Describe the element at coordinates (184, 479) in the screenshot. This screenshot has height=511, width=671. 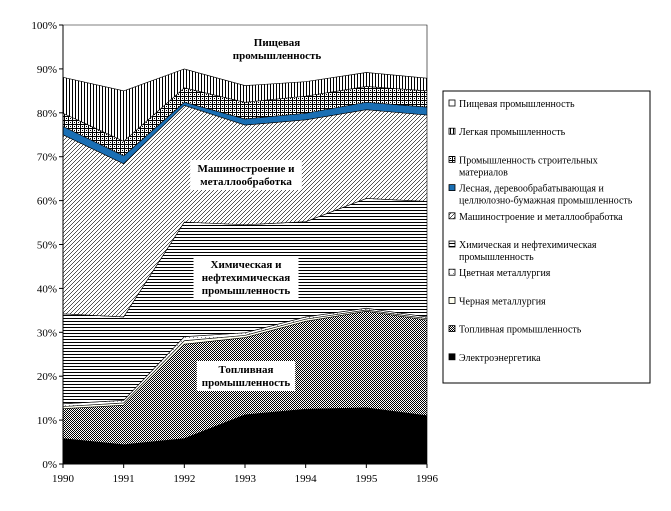
I see `x-tick-label: 1992` at that location.